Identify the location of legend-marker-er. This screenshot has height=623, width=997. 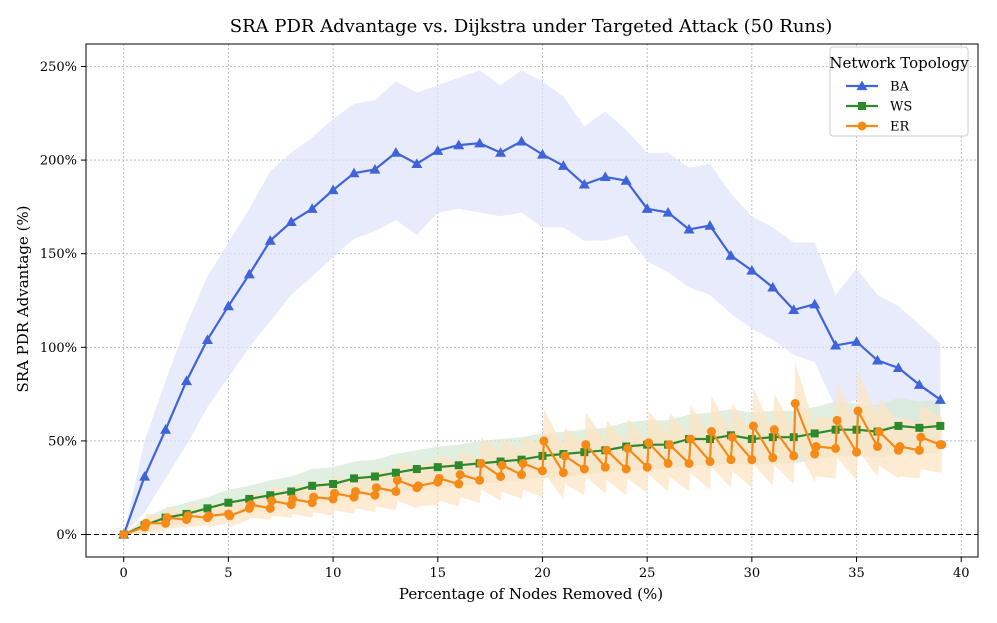
(862, 126).